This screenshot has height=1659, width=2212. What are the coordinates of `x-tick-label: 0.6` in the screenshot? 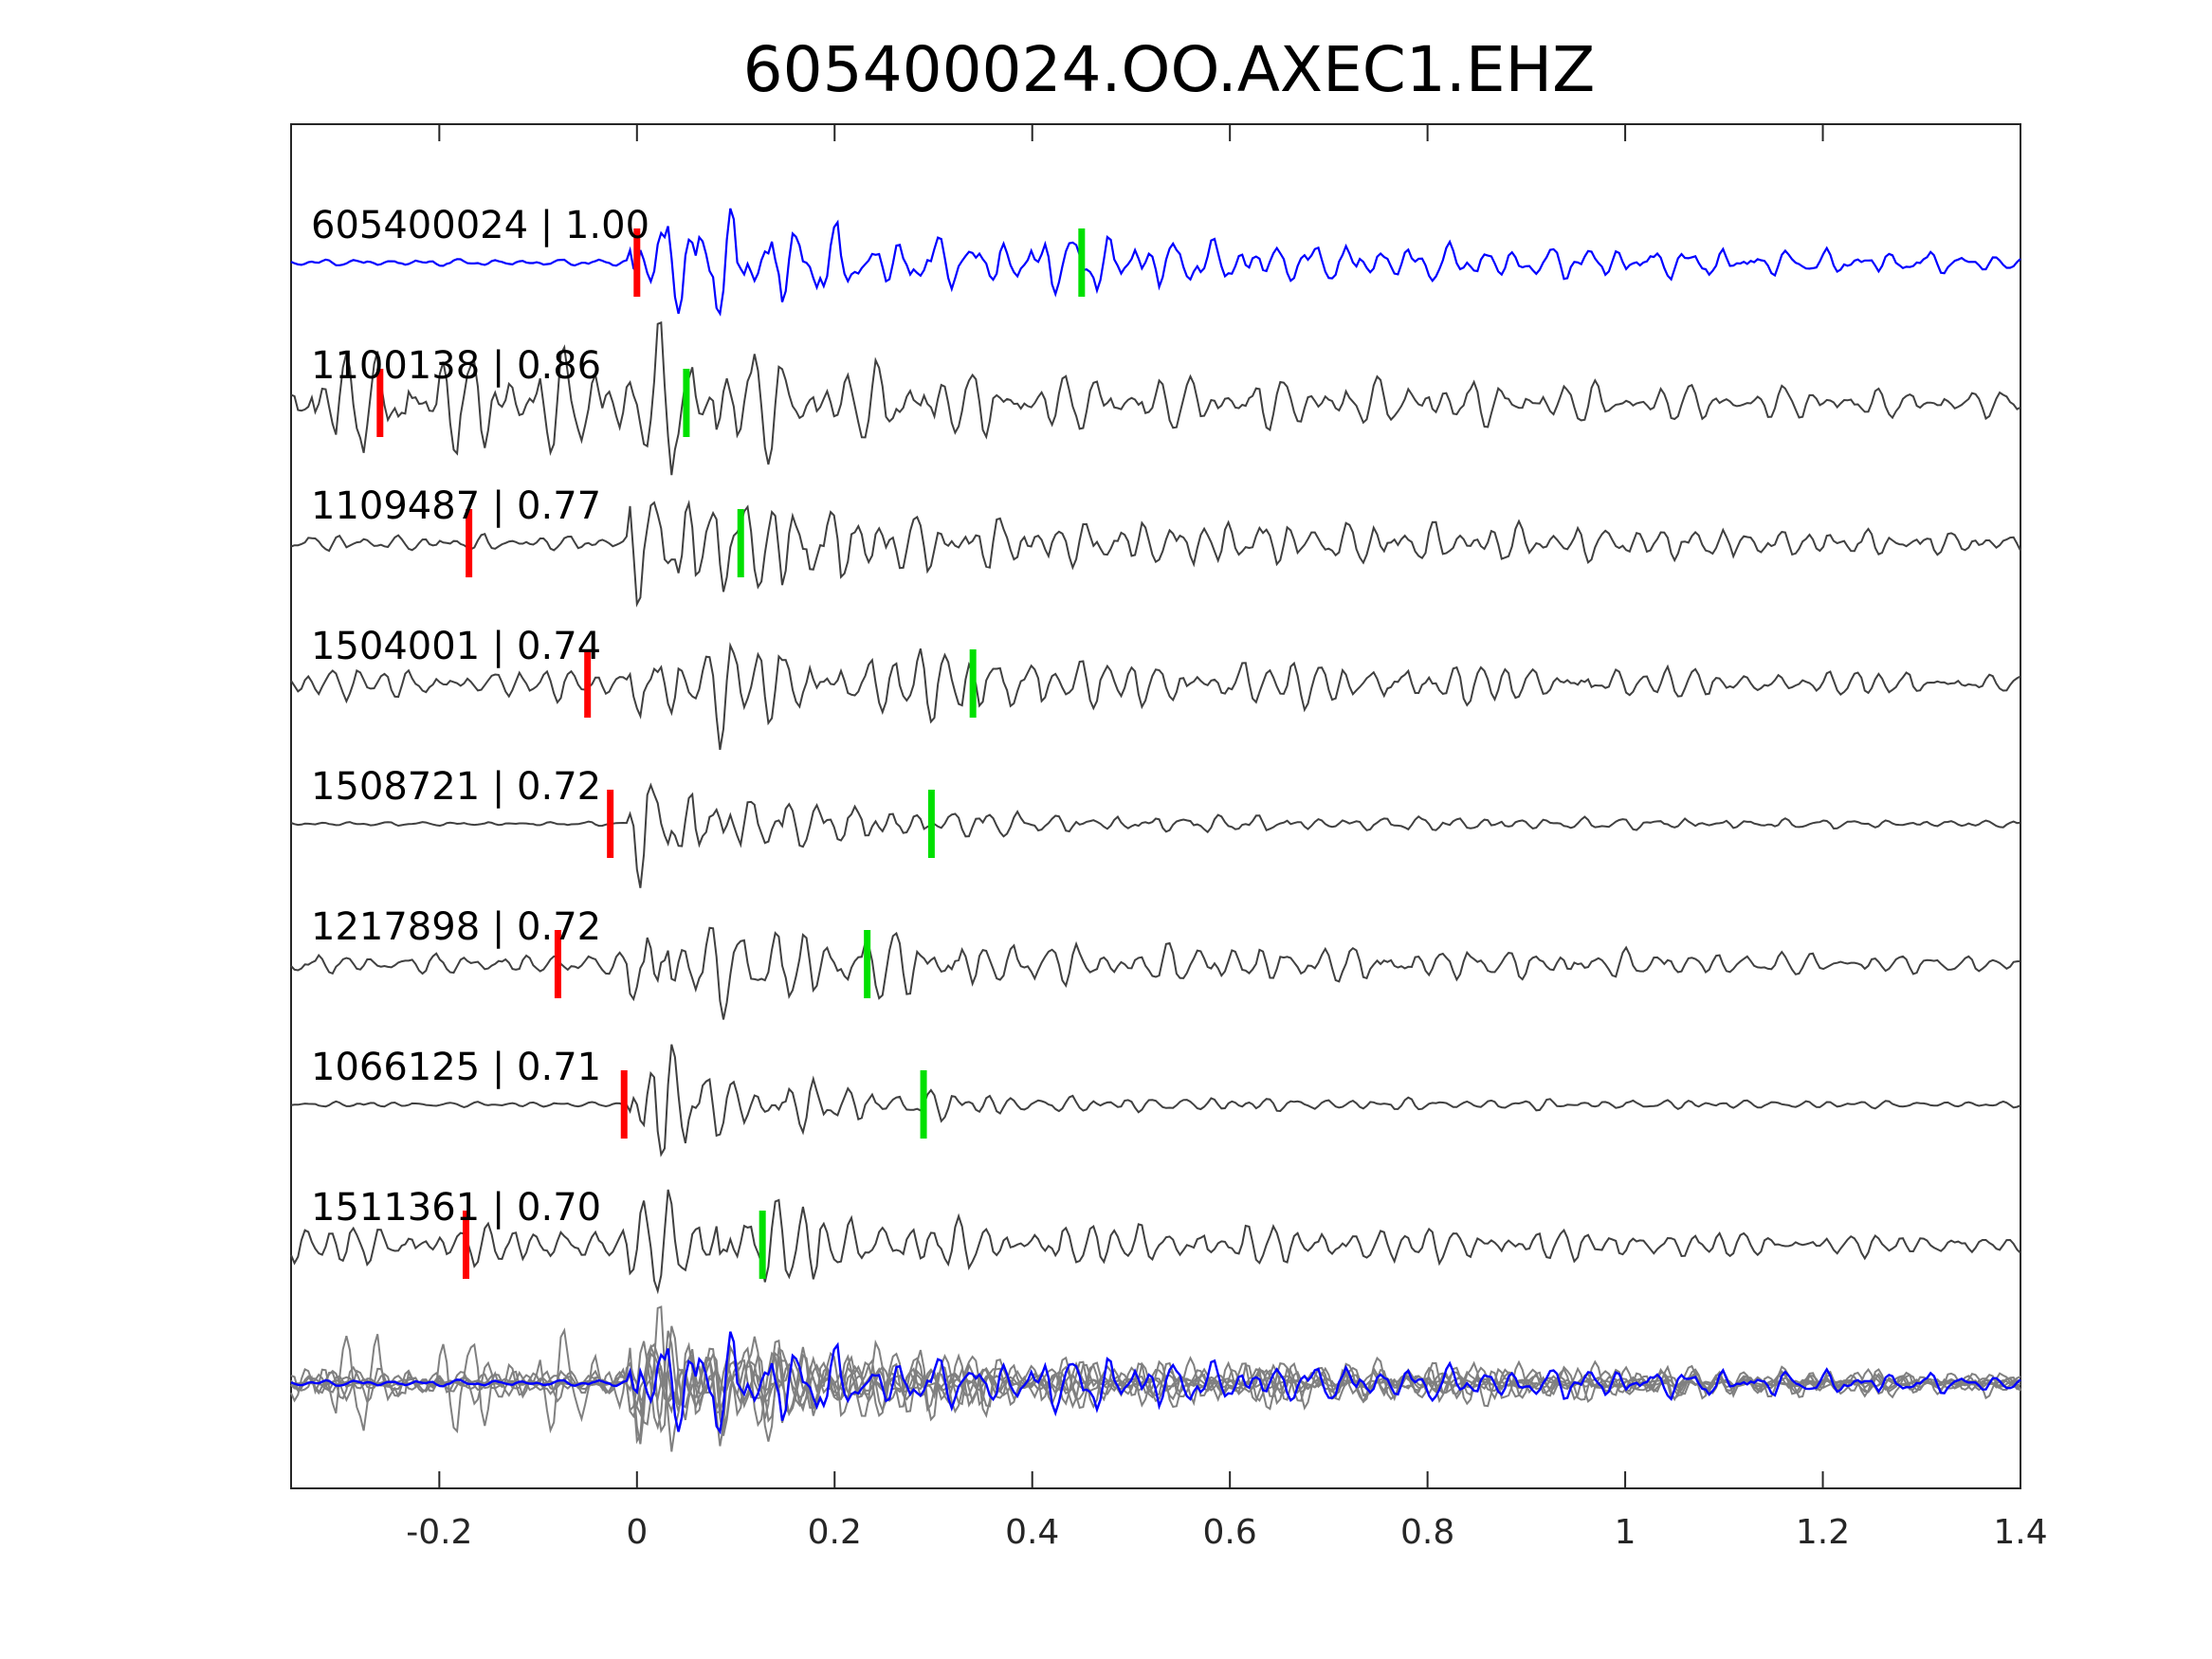 It's located at (1230, 1532).